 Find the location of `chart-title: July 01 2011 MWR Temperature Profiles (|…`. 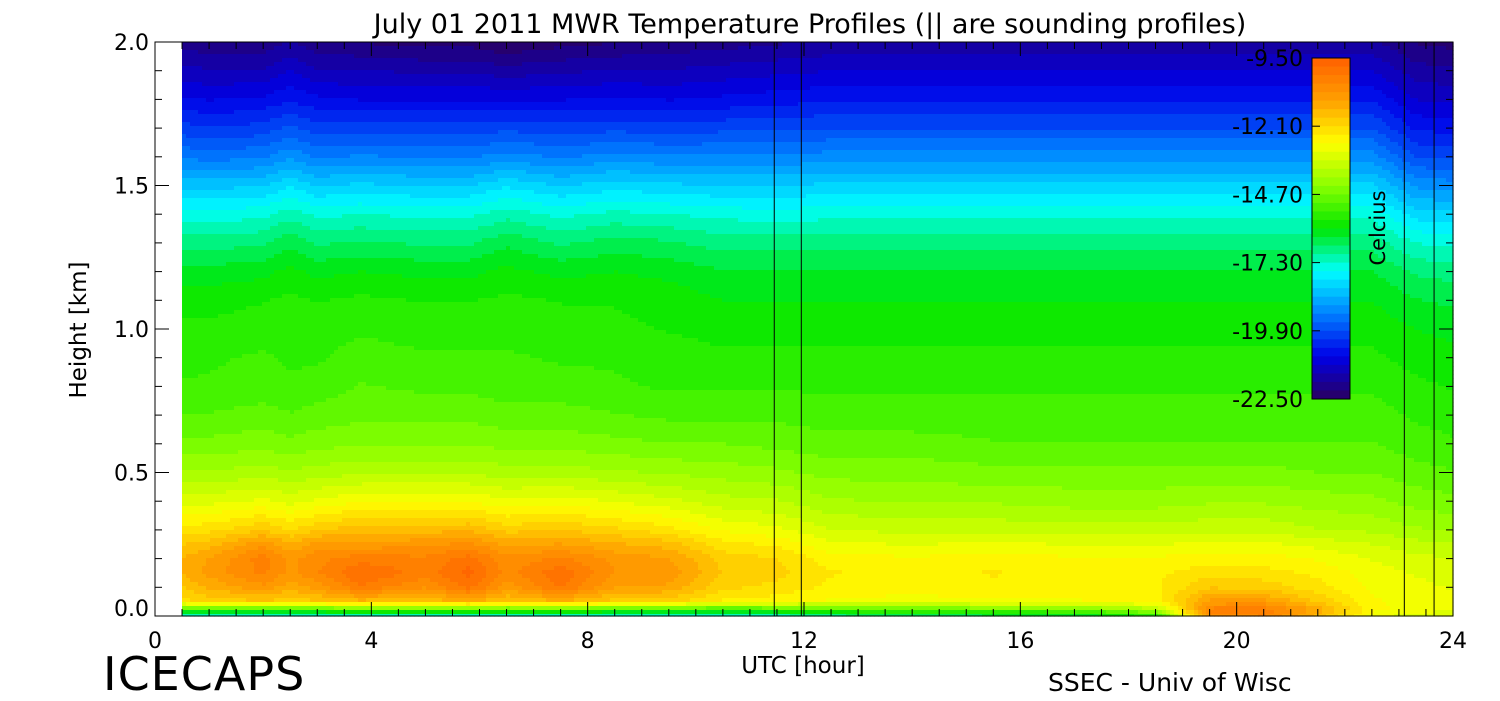

chart-title: July 01 2011 MWR Temperature Profiles (|… is located at coordinates (809, 24).